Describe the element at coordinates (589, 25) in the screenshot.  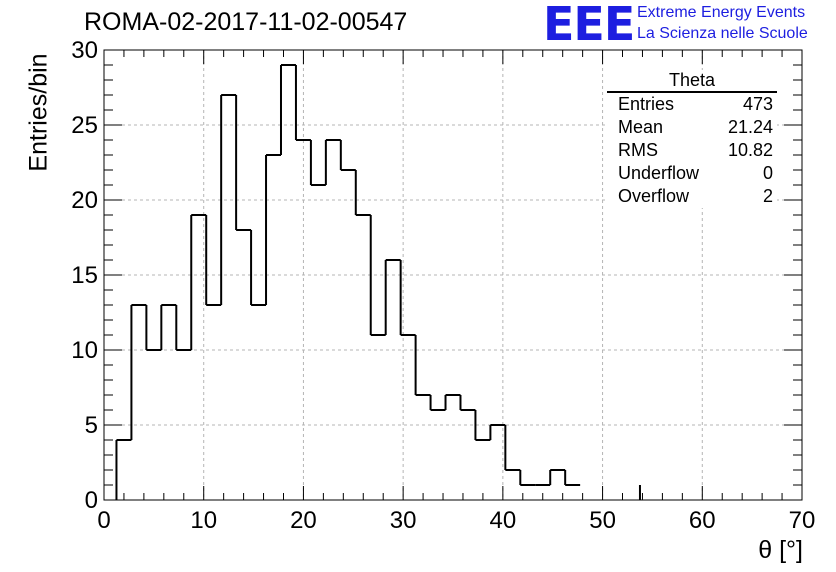
I see `eee-logo: EEE` at that location.